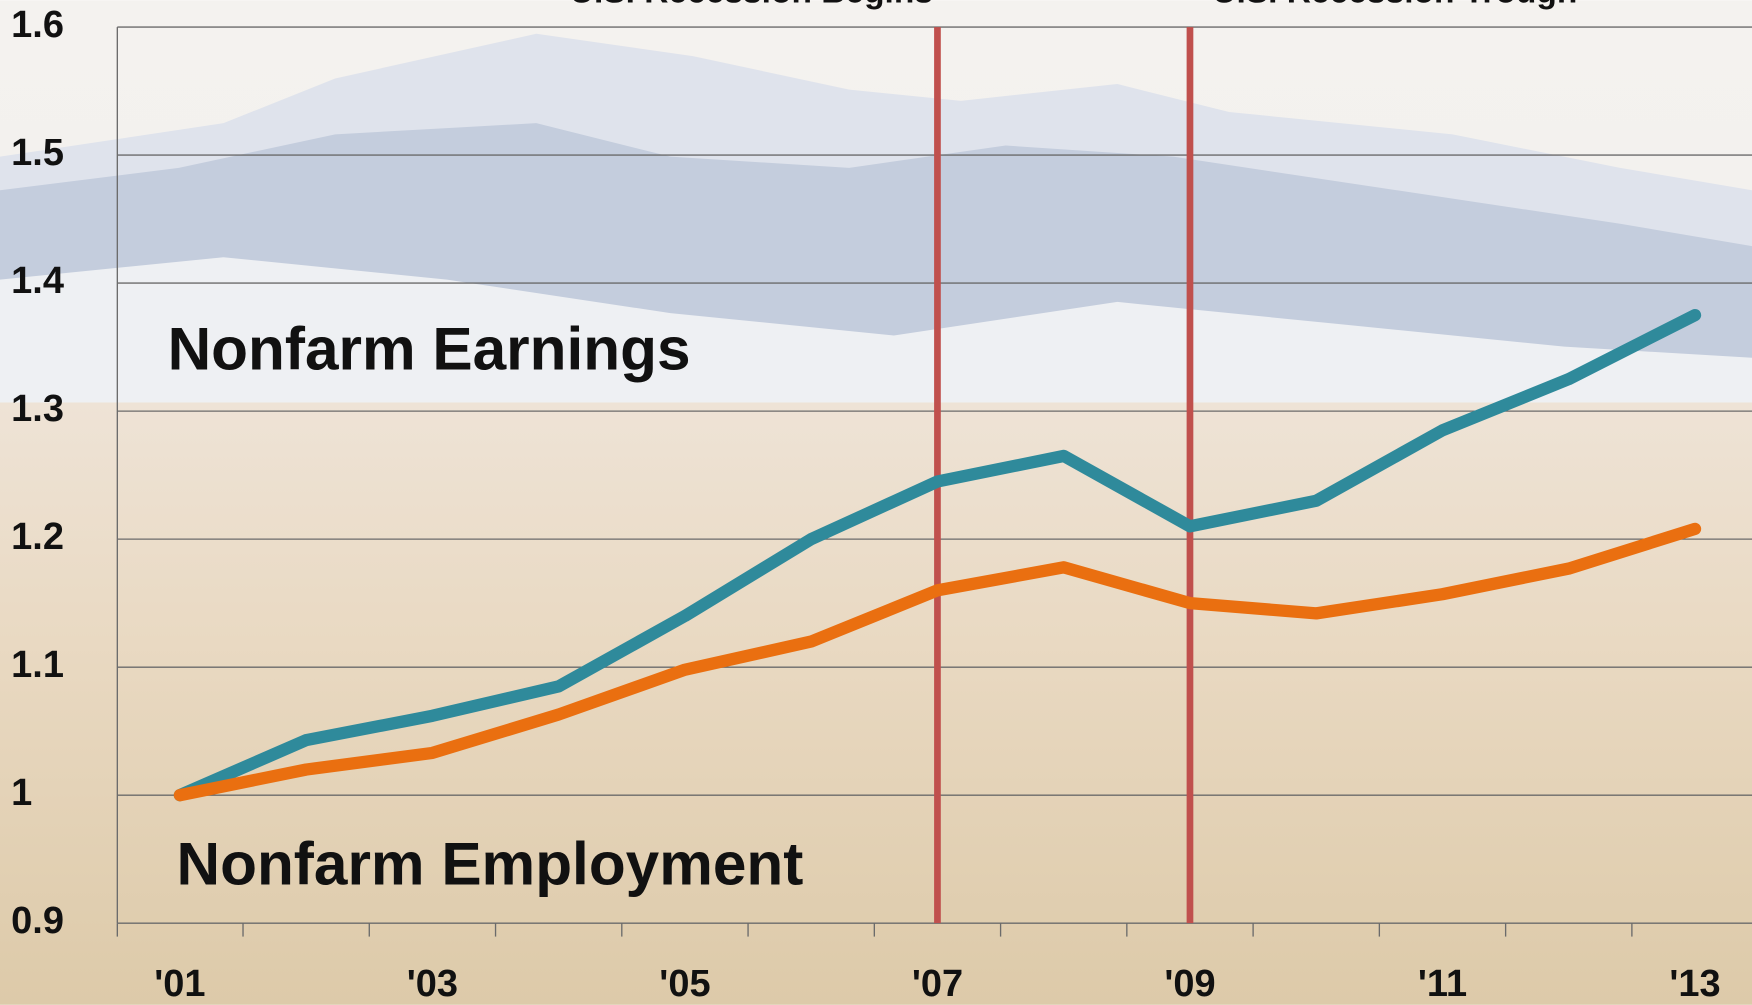 The height and width of the screenshot is (1005, 1752). Describe the element at coordinates (179, 984) in the screenshot. I see `x-tick-label: '01` at that location.